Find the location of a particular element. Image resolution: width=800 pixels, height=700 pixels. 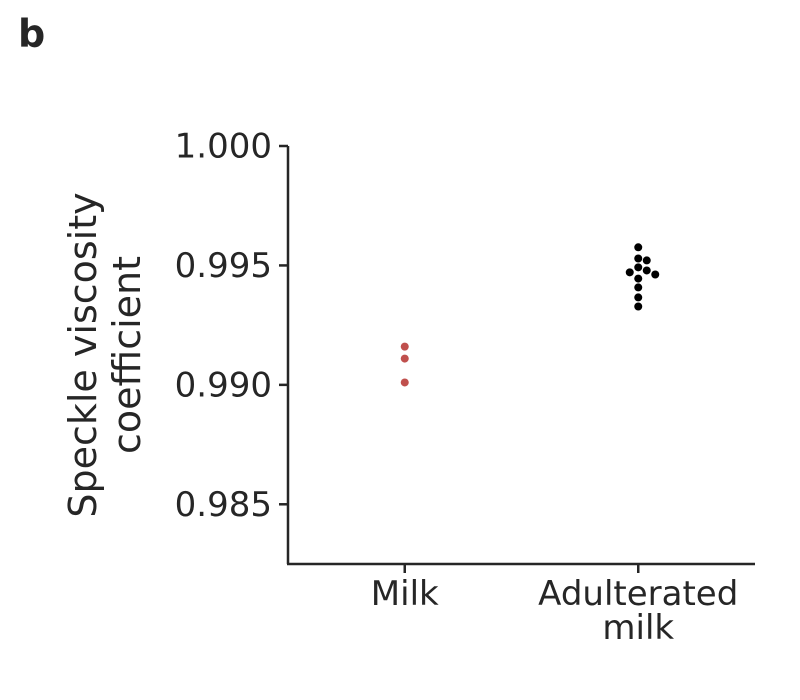

y-tick-label: 1.000 is located at coordinates (223, 147).